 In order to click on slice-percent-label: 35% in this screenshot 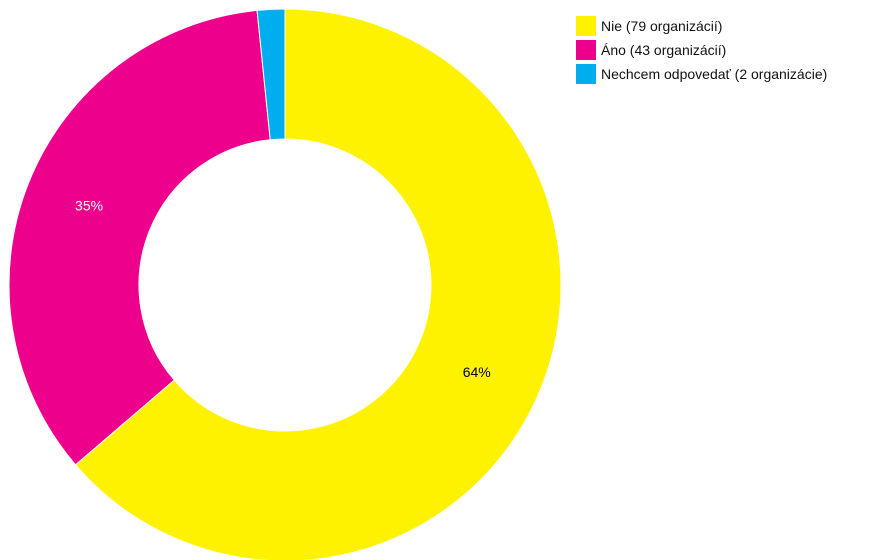, I will do `click(89, 205)`.